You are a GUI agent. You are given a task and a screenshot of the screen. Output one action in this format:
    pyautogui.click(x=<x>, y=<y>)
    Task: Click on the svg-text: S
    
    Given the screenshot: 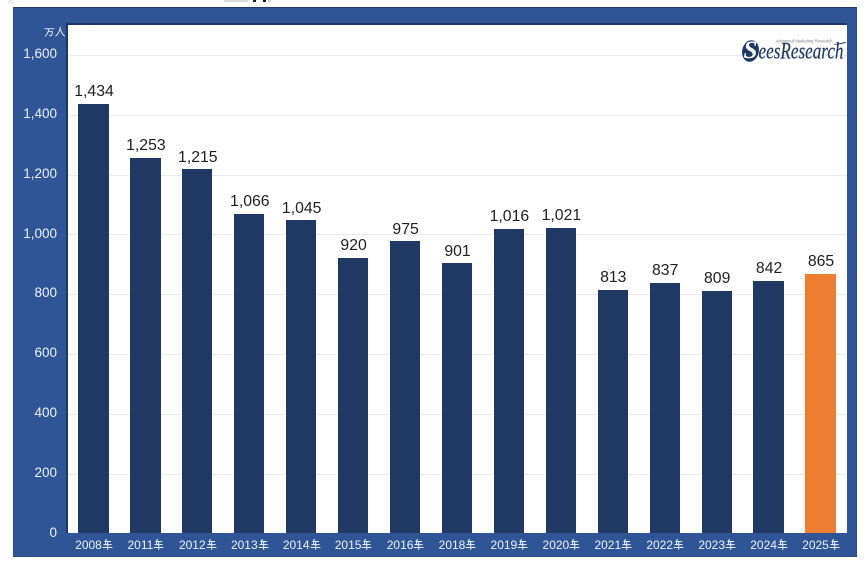 What is the action you would take?
    pyautogui.click(x=750, y=50)
    